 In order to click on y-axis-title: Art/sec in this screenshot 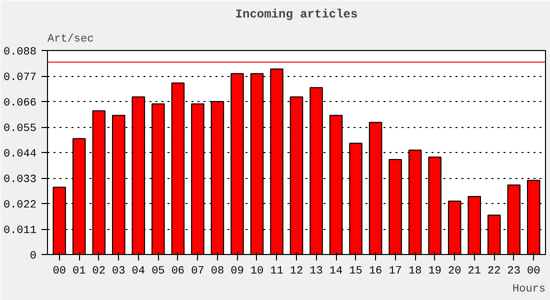, I will do `click(71, 40)`.